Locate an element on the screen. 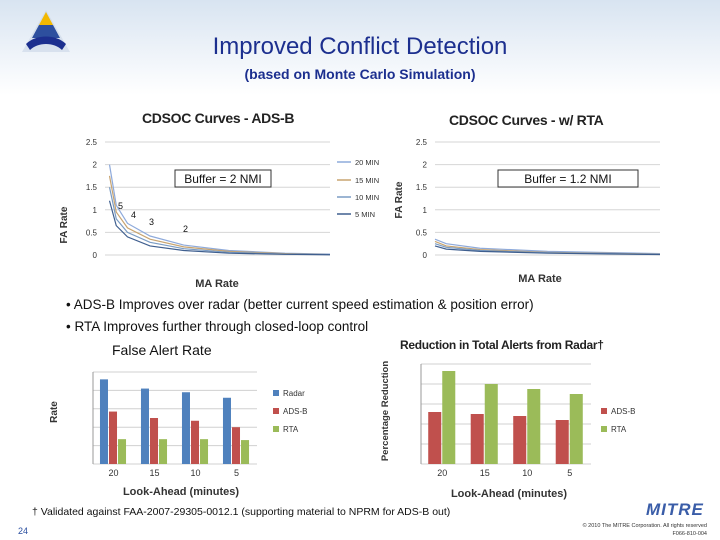 This screenshot has width=720, height=540. chart1-point-labels: 54 3 2 is located at coordinates (153, 217).